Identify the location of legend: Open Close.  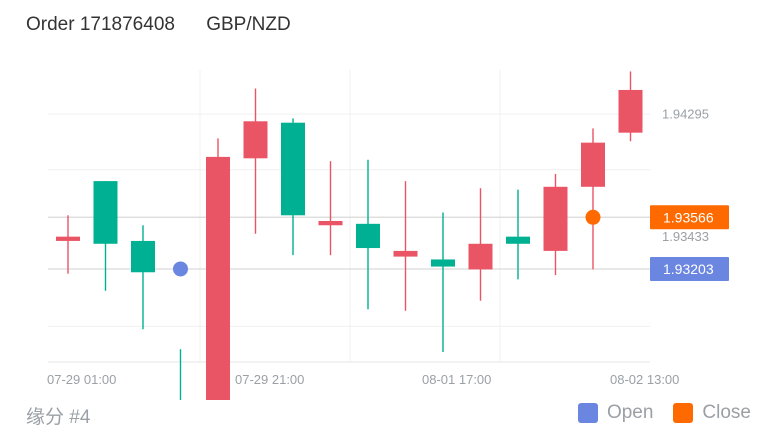
(654, 413).